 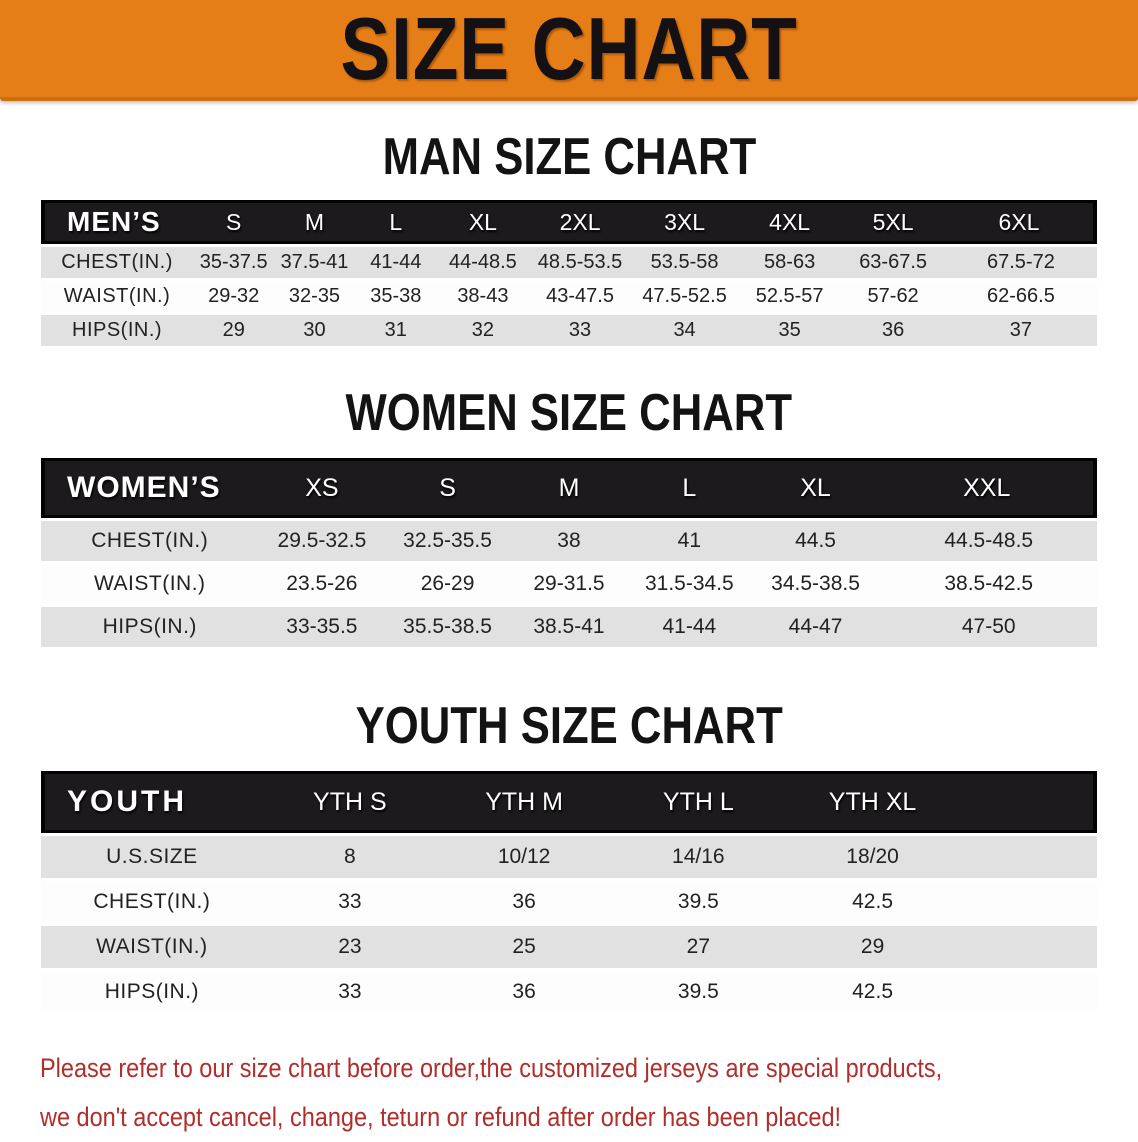 What do you see at coordinates (569, 726) in the screenshot?
I see `youth-heading-text: YOUTH SIZE CHART` at bounding box center [569, 726].